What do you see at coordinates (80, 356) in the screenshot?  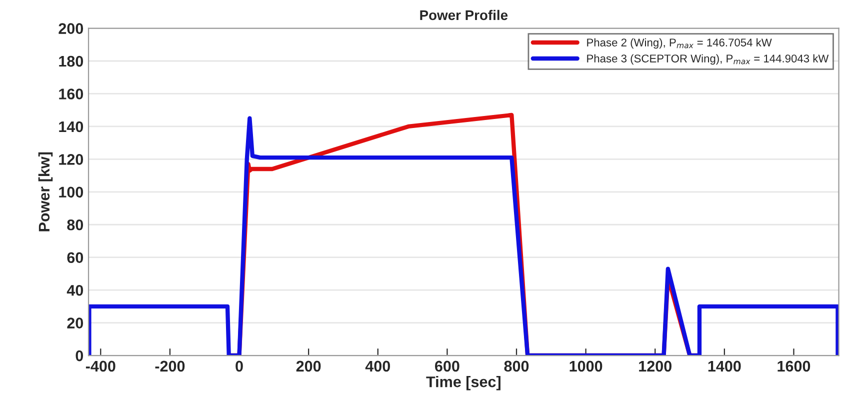 I see `y-tick-label: 0` at bounding box center [80, 356].